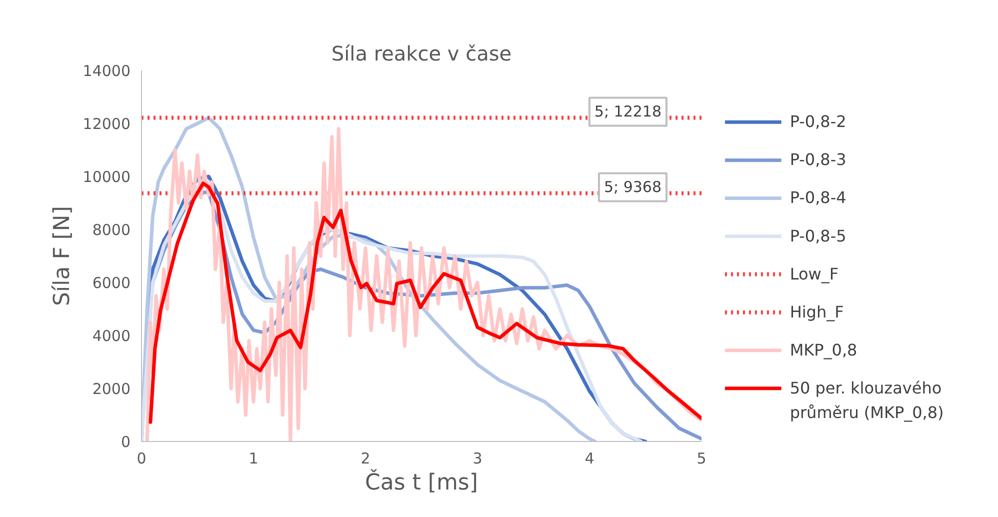  Describe the element at coordinates (141, 459) in the screenshot. I see `x-tick-label: 0` at that location.